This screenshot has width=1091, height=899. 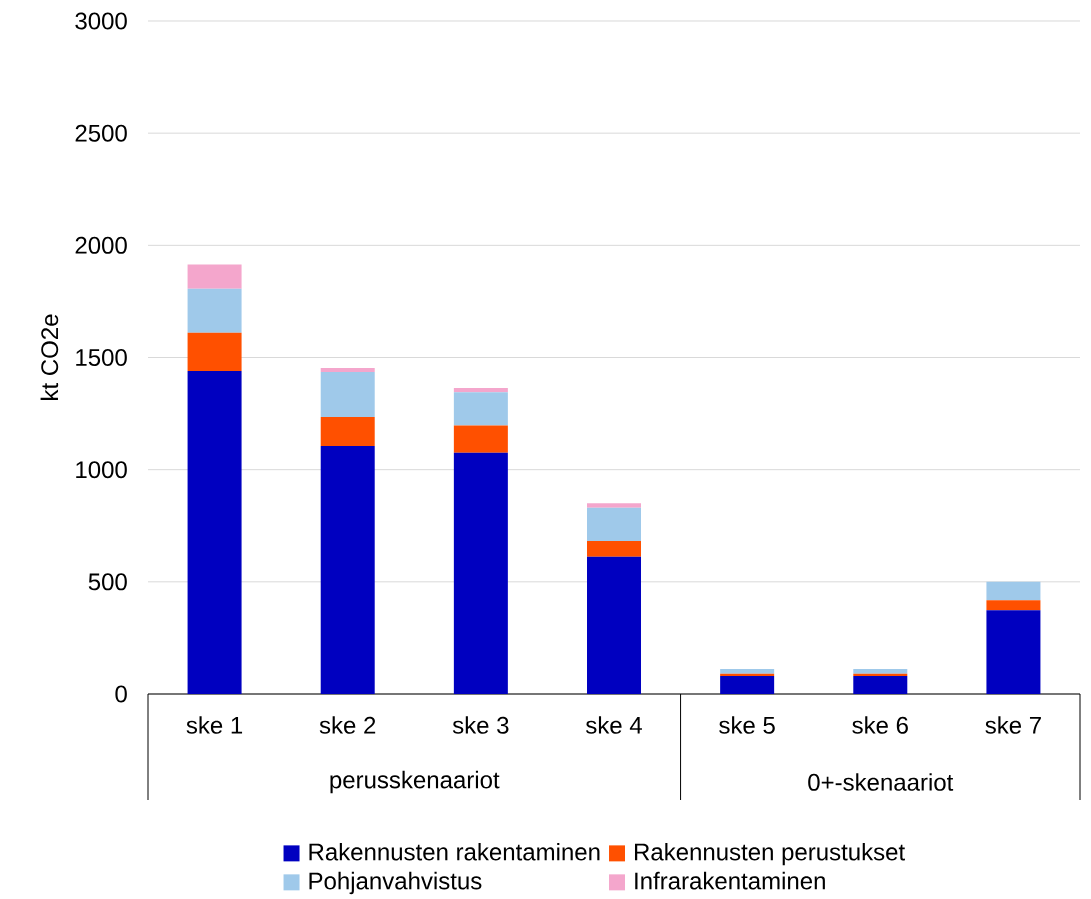 I want to click on y-tick-label: 3000, so click(x=101, y=21).